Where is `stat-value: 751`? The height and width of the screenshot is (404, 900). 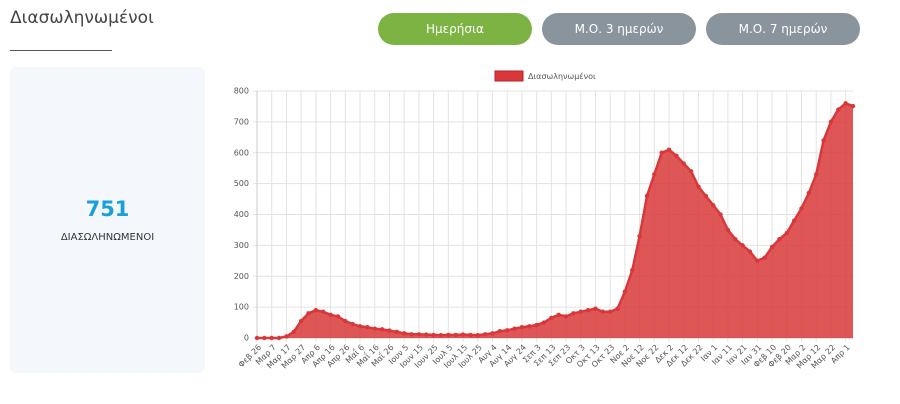 stat-value: 751 is located at coordinates (107, 209).